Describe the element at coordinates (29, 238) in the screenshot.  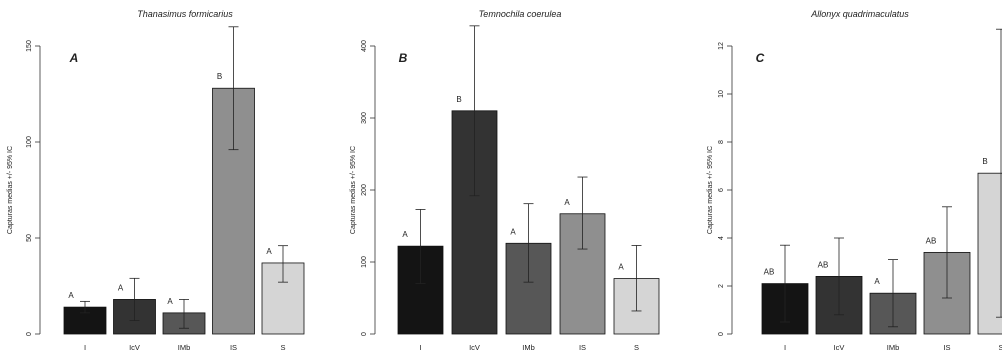
I see `panel-a-y-tick-label: 50` at that location.